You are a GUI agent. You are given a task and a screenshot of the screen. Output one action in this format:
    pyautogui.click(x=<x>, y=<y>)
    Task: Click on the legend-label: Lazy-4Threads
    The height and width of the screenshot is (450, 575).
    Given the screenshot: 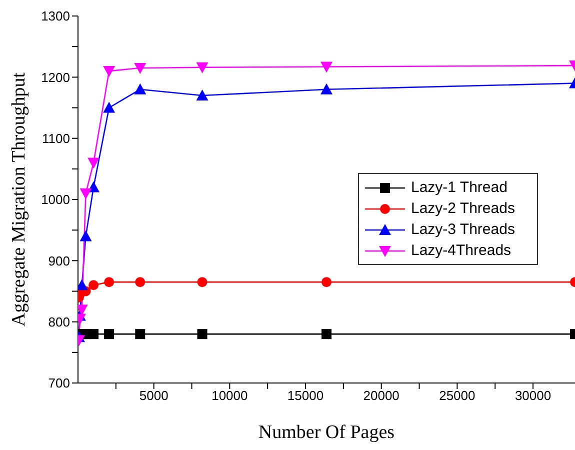 What is the action you would take?
    pyautogui.click(x=461, y=251)
    